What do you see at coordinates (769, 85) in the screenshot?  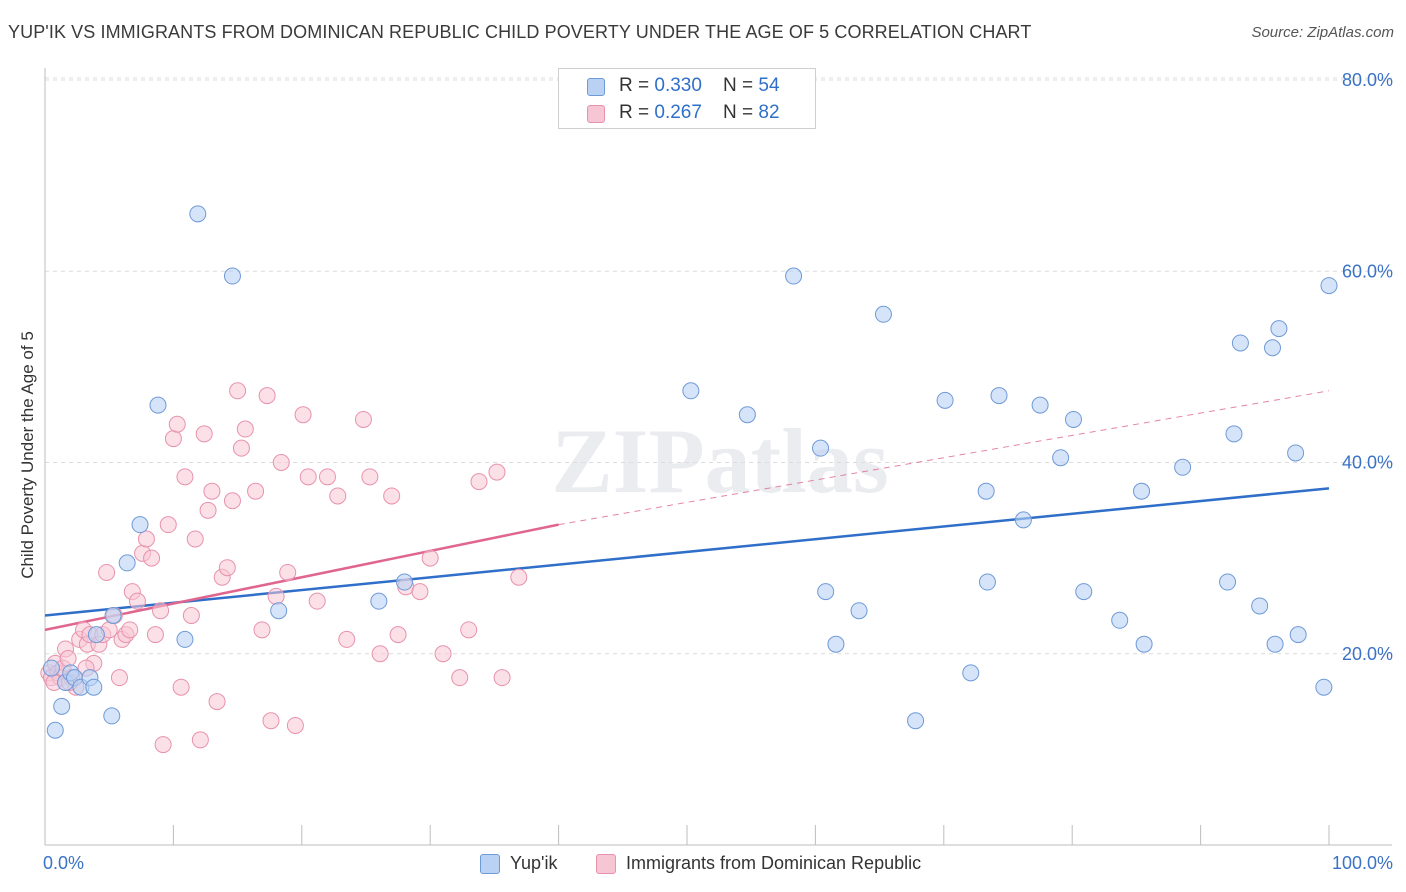 I see `legend-n-value: 54` at bounding box center [769, 85].